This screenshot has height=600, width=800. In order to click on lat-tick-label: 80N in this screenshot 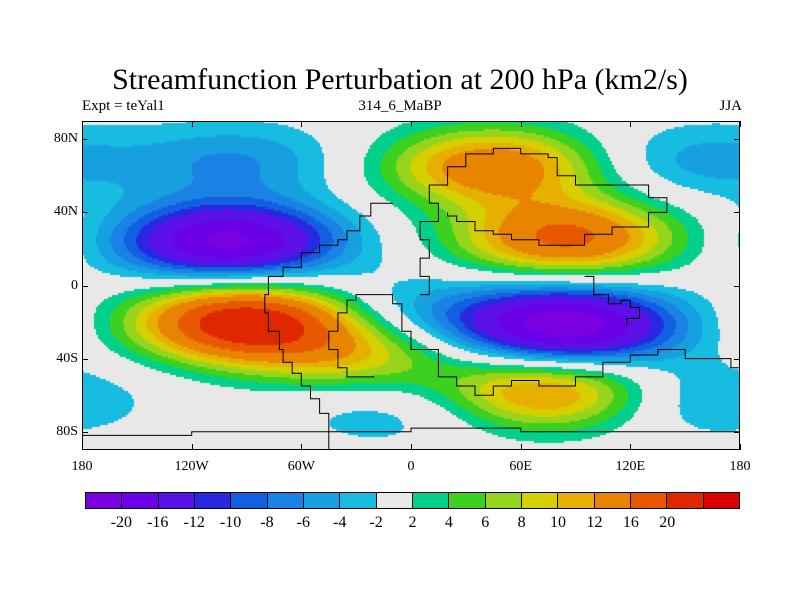, I will do `click(65, 139)`.